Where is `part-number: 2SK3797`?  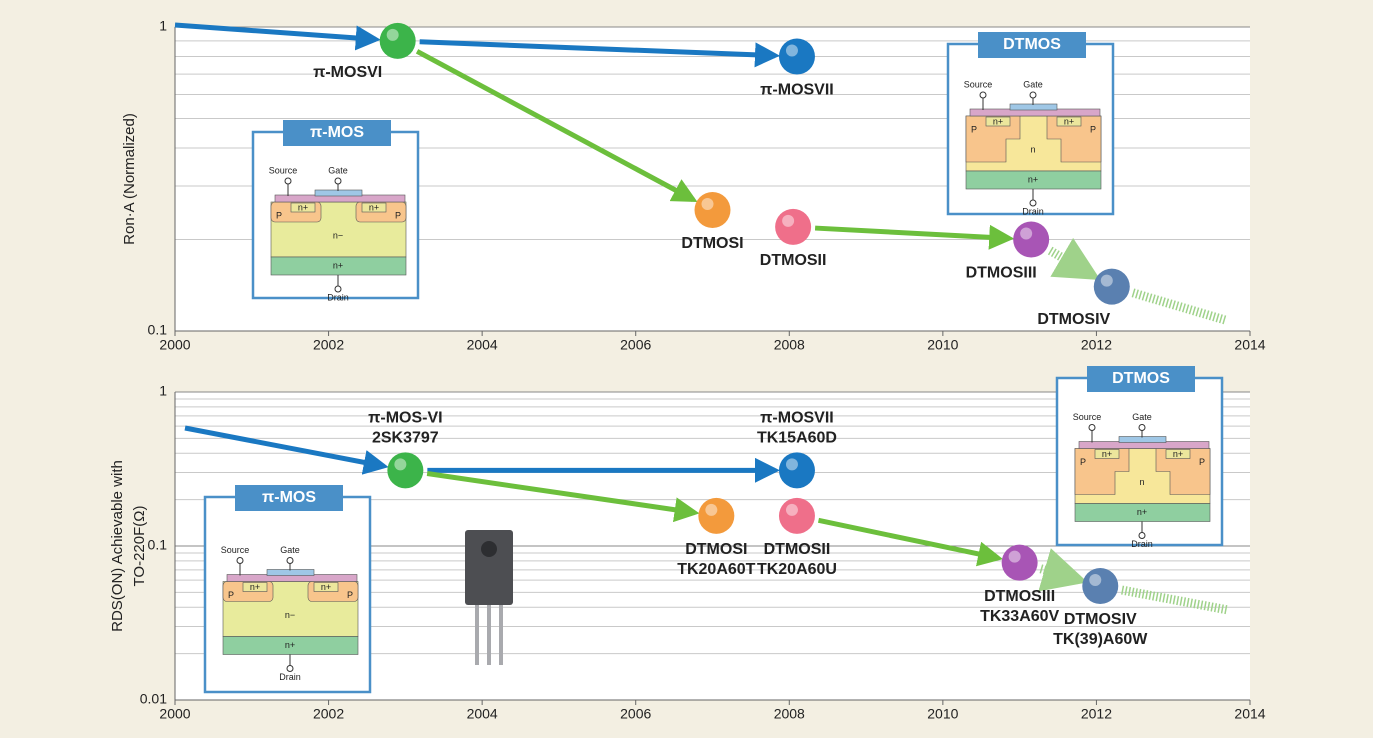 part-number: 2SK3797 is located at coordinates (405, 438).